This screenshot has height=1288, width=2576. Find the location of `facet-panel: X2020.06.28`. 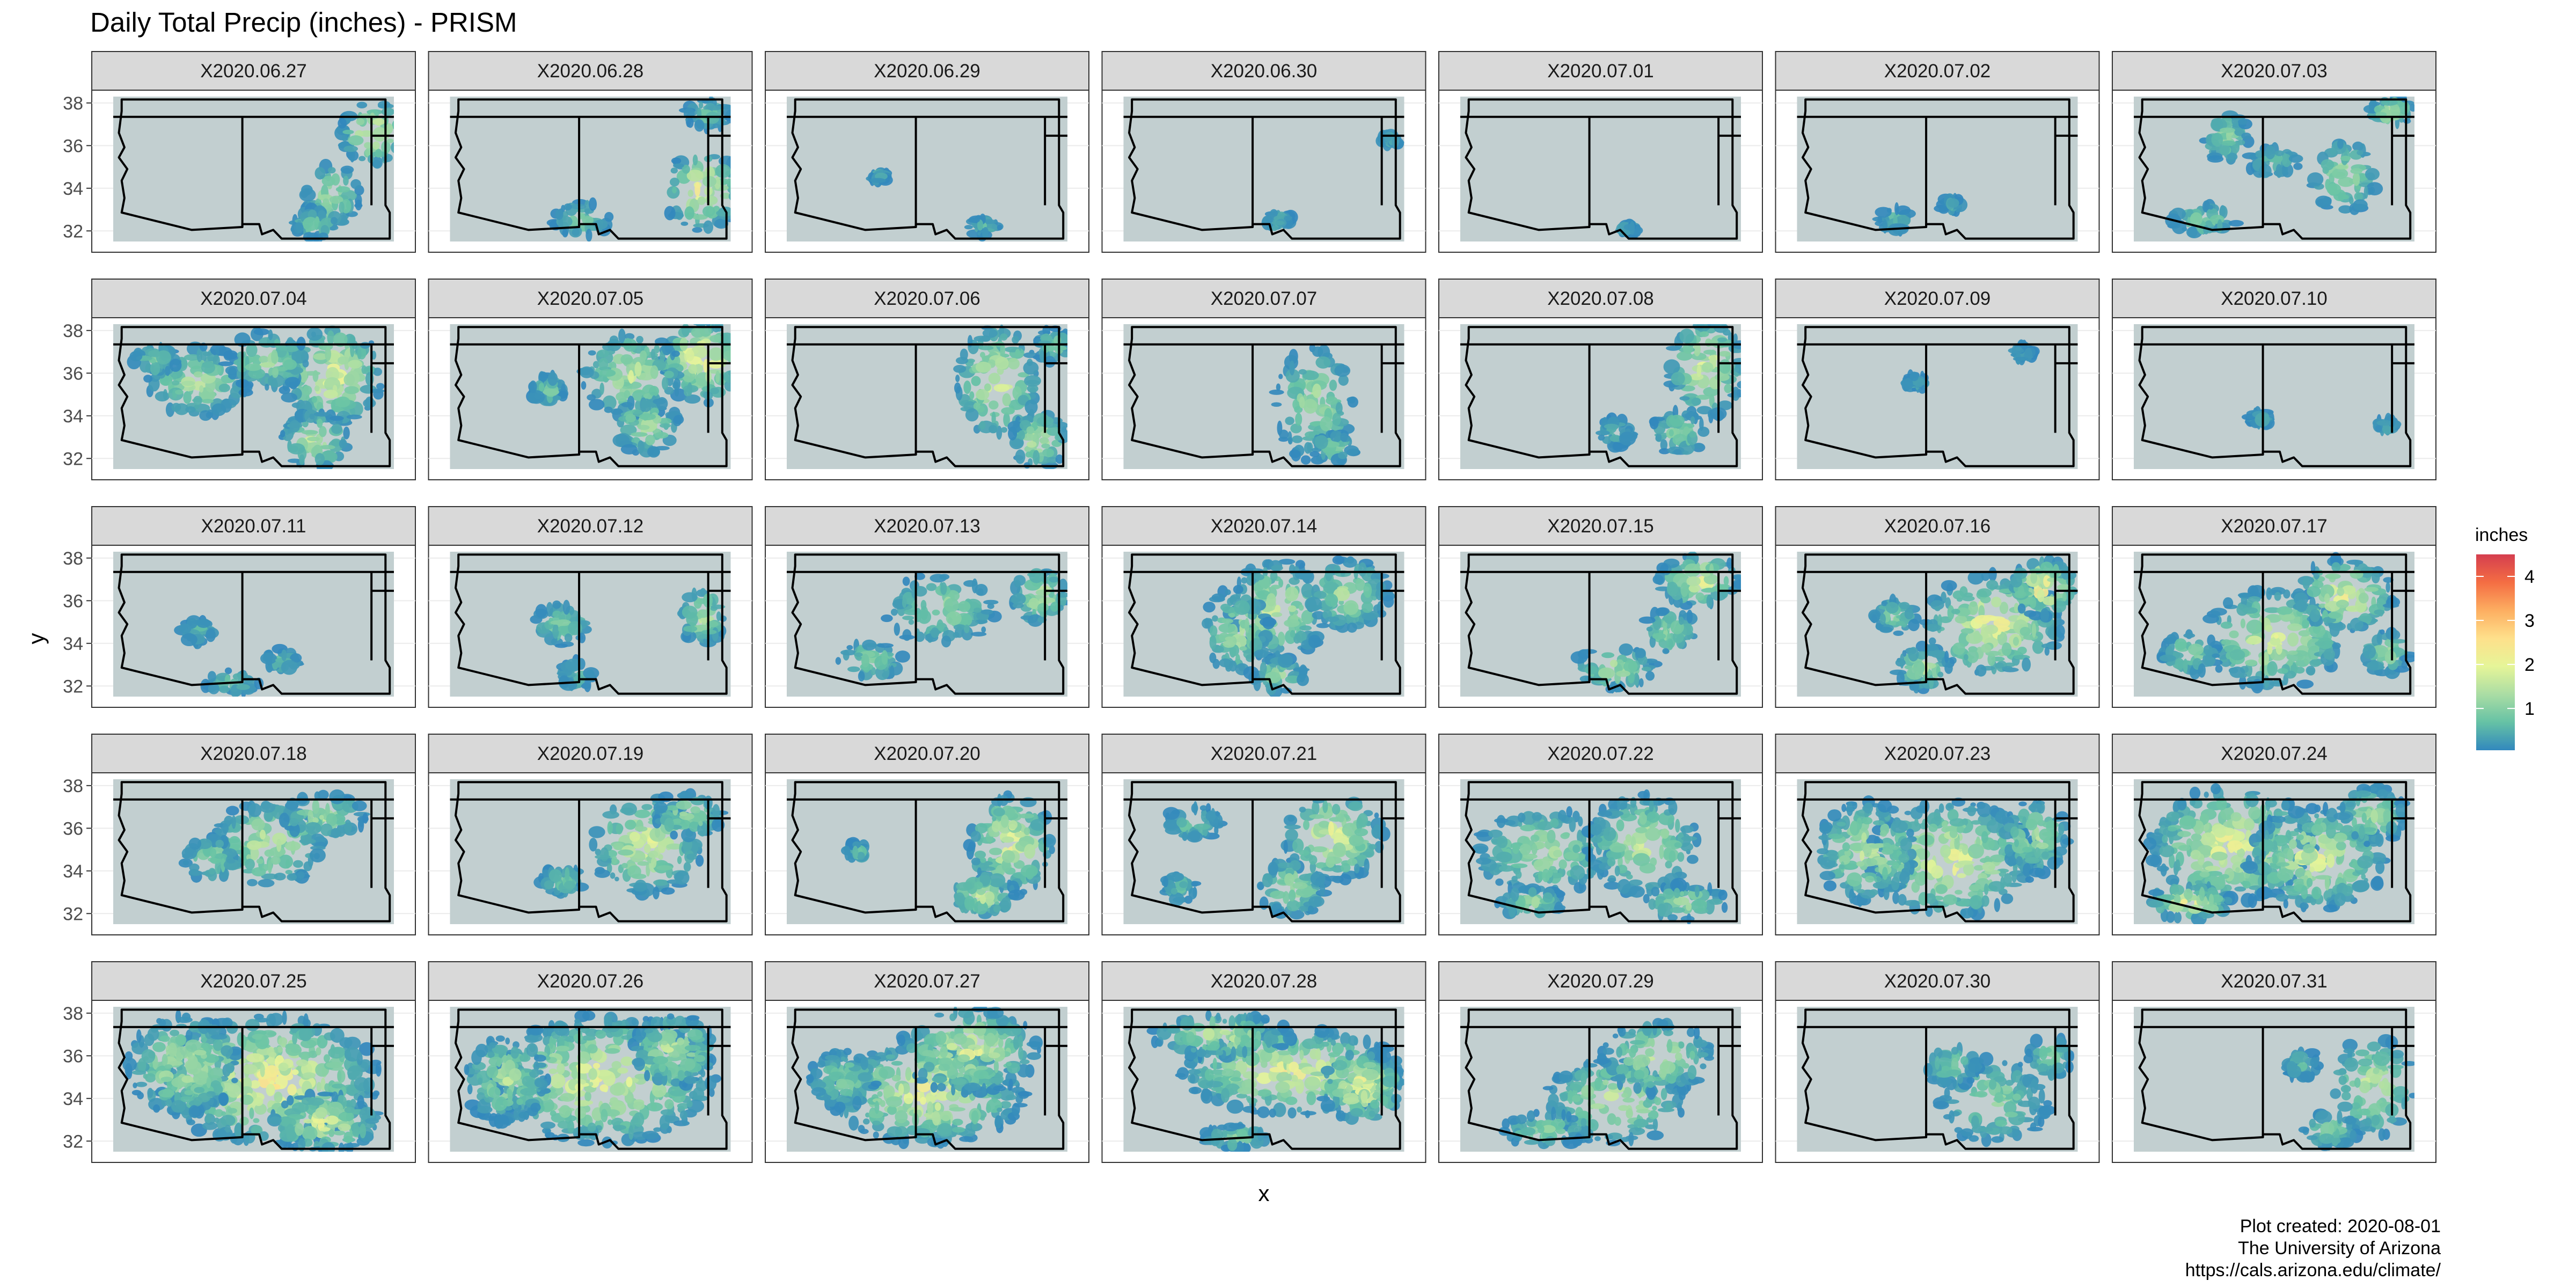

facet-panel: X2020.06.28 is located at coordinates (590, 152).